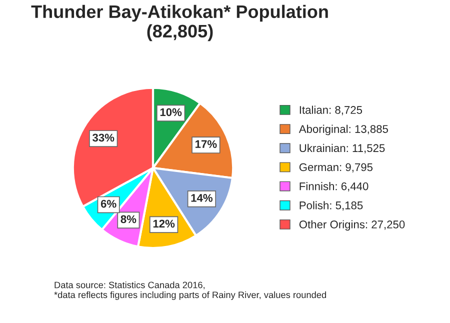 This screenshot has width=450, height=323. I want to click on legend-label: Italian: 8,725, so click(331, 111).